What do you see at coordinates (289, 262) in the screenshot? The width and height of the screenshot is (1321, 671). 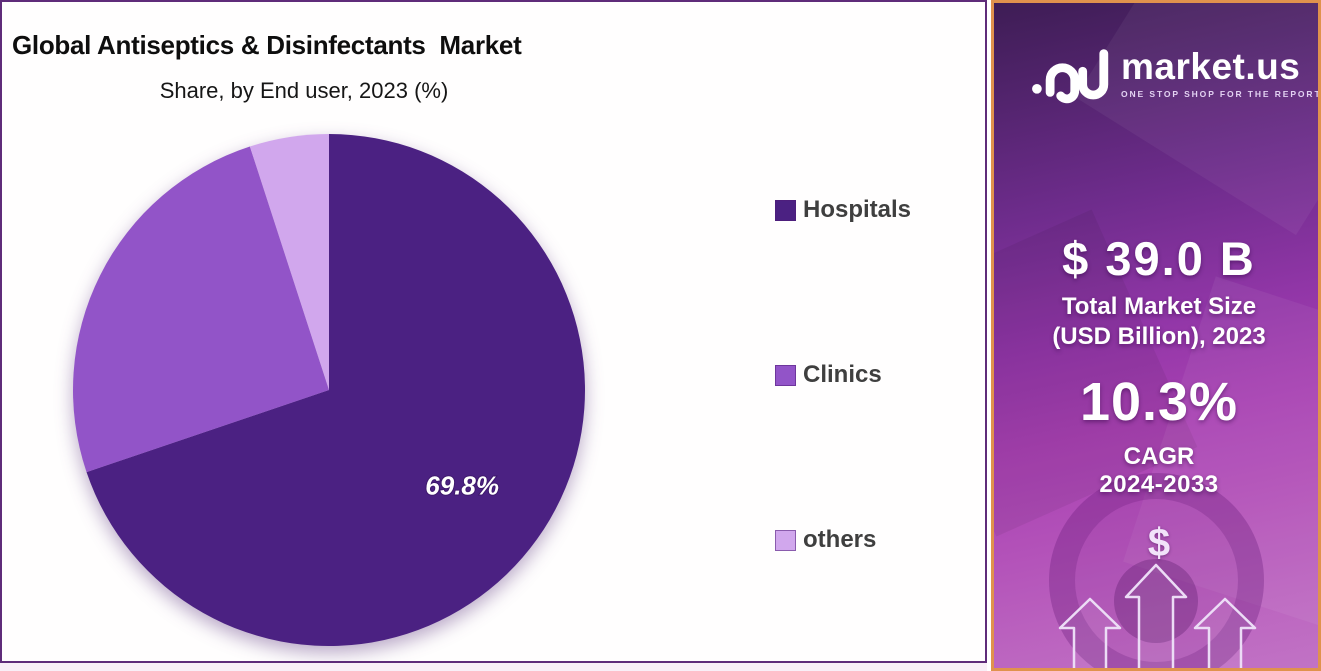 I see `pie-slice-others` at bounding box center [289, 262].